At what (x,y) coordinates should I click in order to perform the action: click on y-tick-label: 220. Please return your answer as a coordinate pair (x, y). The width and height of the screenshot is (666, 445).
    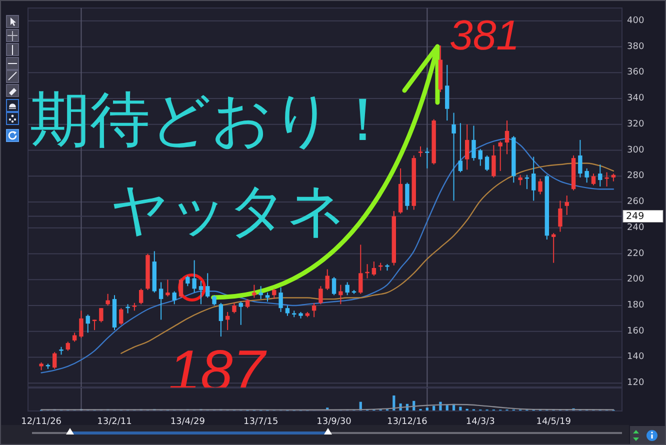
    Looking at the image, I should click on (635, 253).